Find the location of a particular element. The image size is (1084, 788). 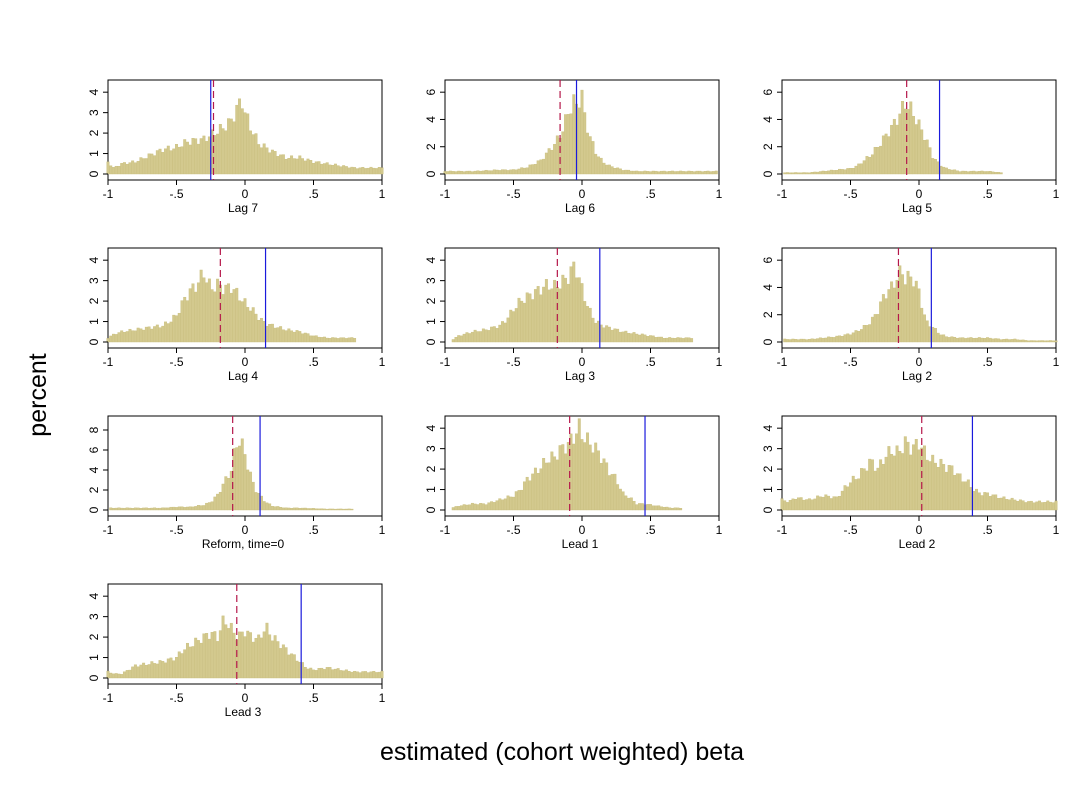

x-tick-label: -.5 is located at coordinates (850, 362).